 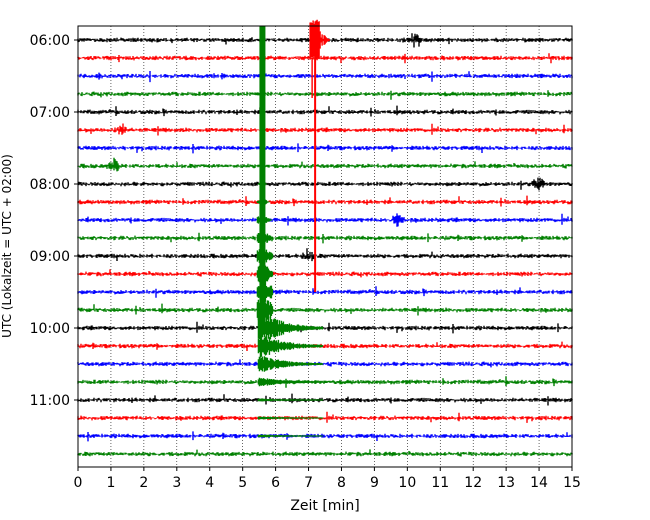 I want to click on y-tick-label: 10:00, so click(x=50, y=329).